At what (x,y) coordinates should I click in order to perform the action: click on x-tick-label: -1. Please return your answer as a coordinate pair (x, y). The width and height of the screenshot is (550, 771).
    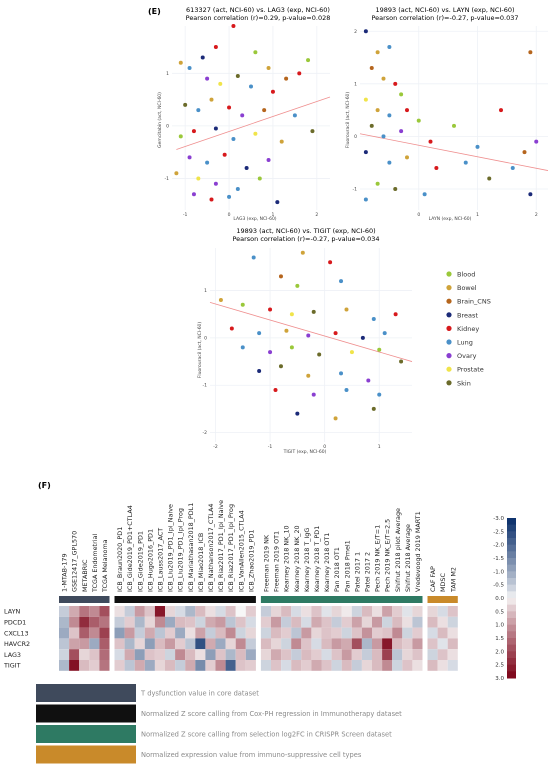
    Looking at the image, I should click on (270, 447).